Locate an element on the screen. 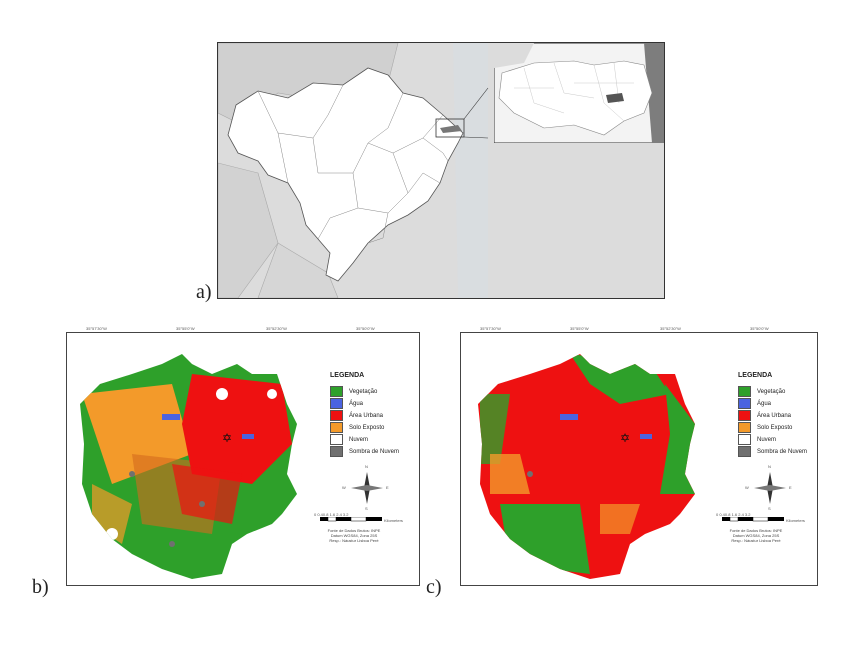 This screenshot has width=860, height=660. legend-item-solo-exposto-c: Solo Exposto is located at coordinates (765, 427).